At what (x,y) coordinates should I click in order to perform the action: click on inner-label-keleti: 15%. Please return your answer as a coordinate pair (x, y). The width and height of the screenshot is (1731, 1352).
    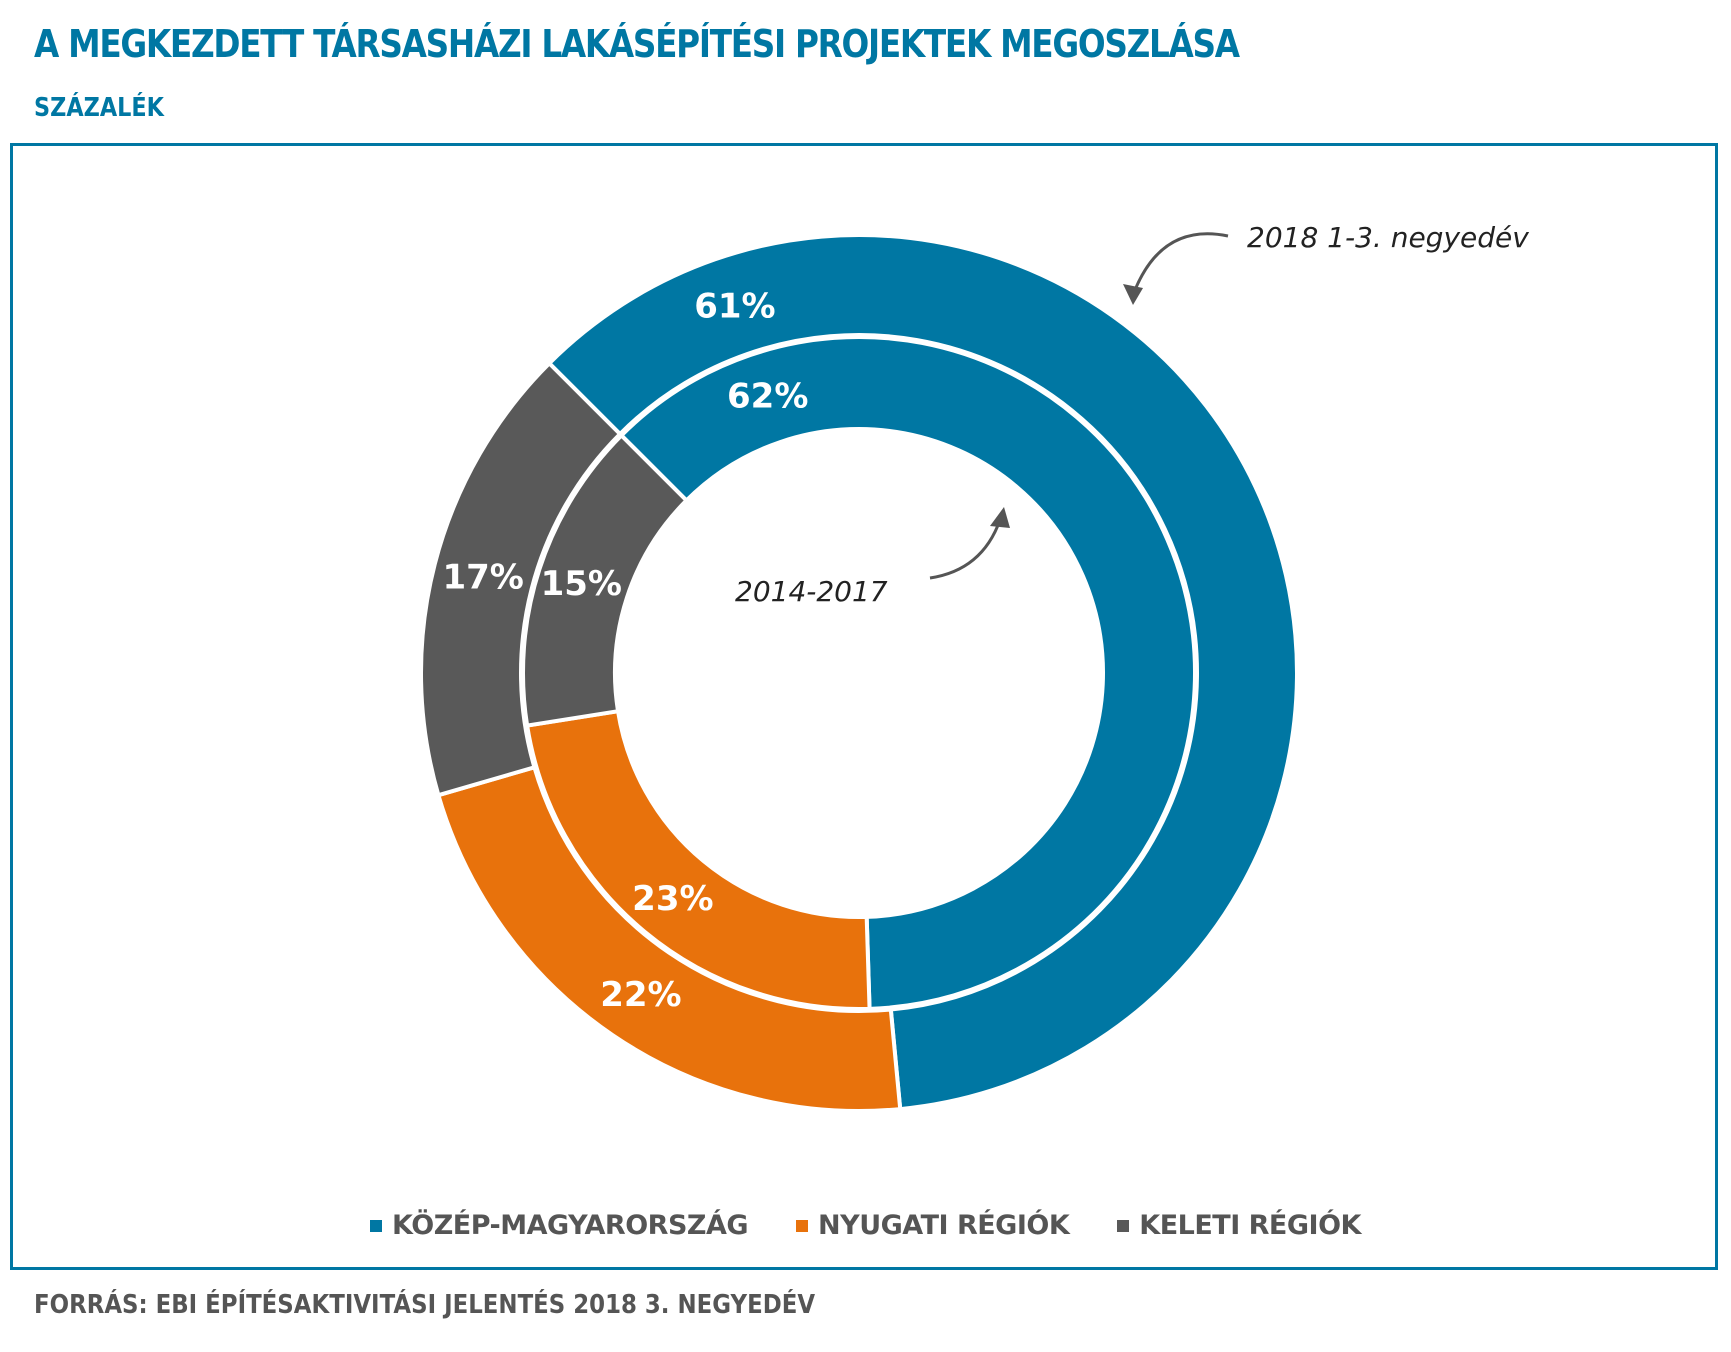
    Looking at the image, I should click on (581, 584).